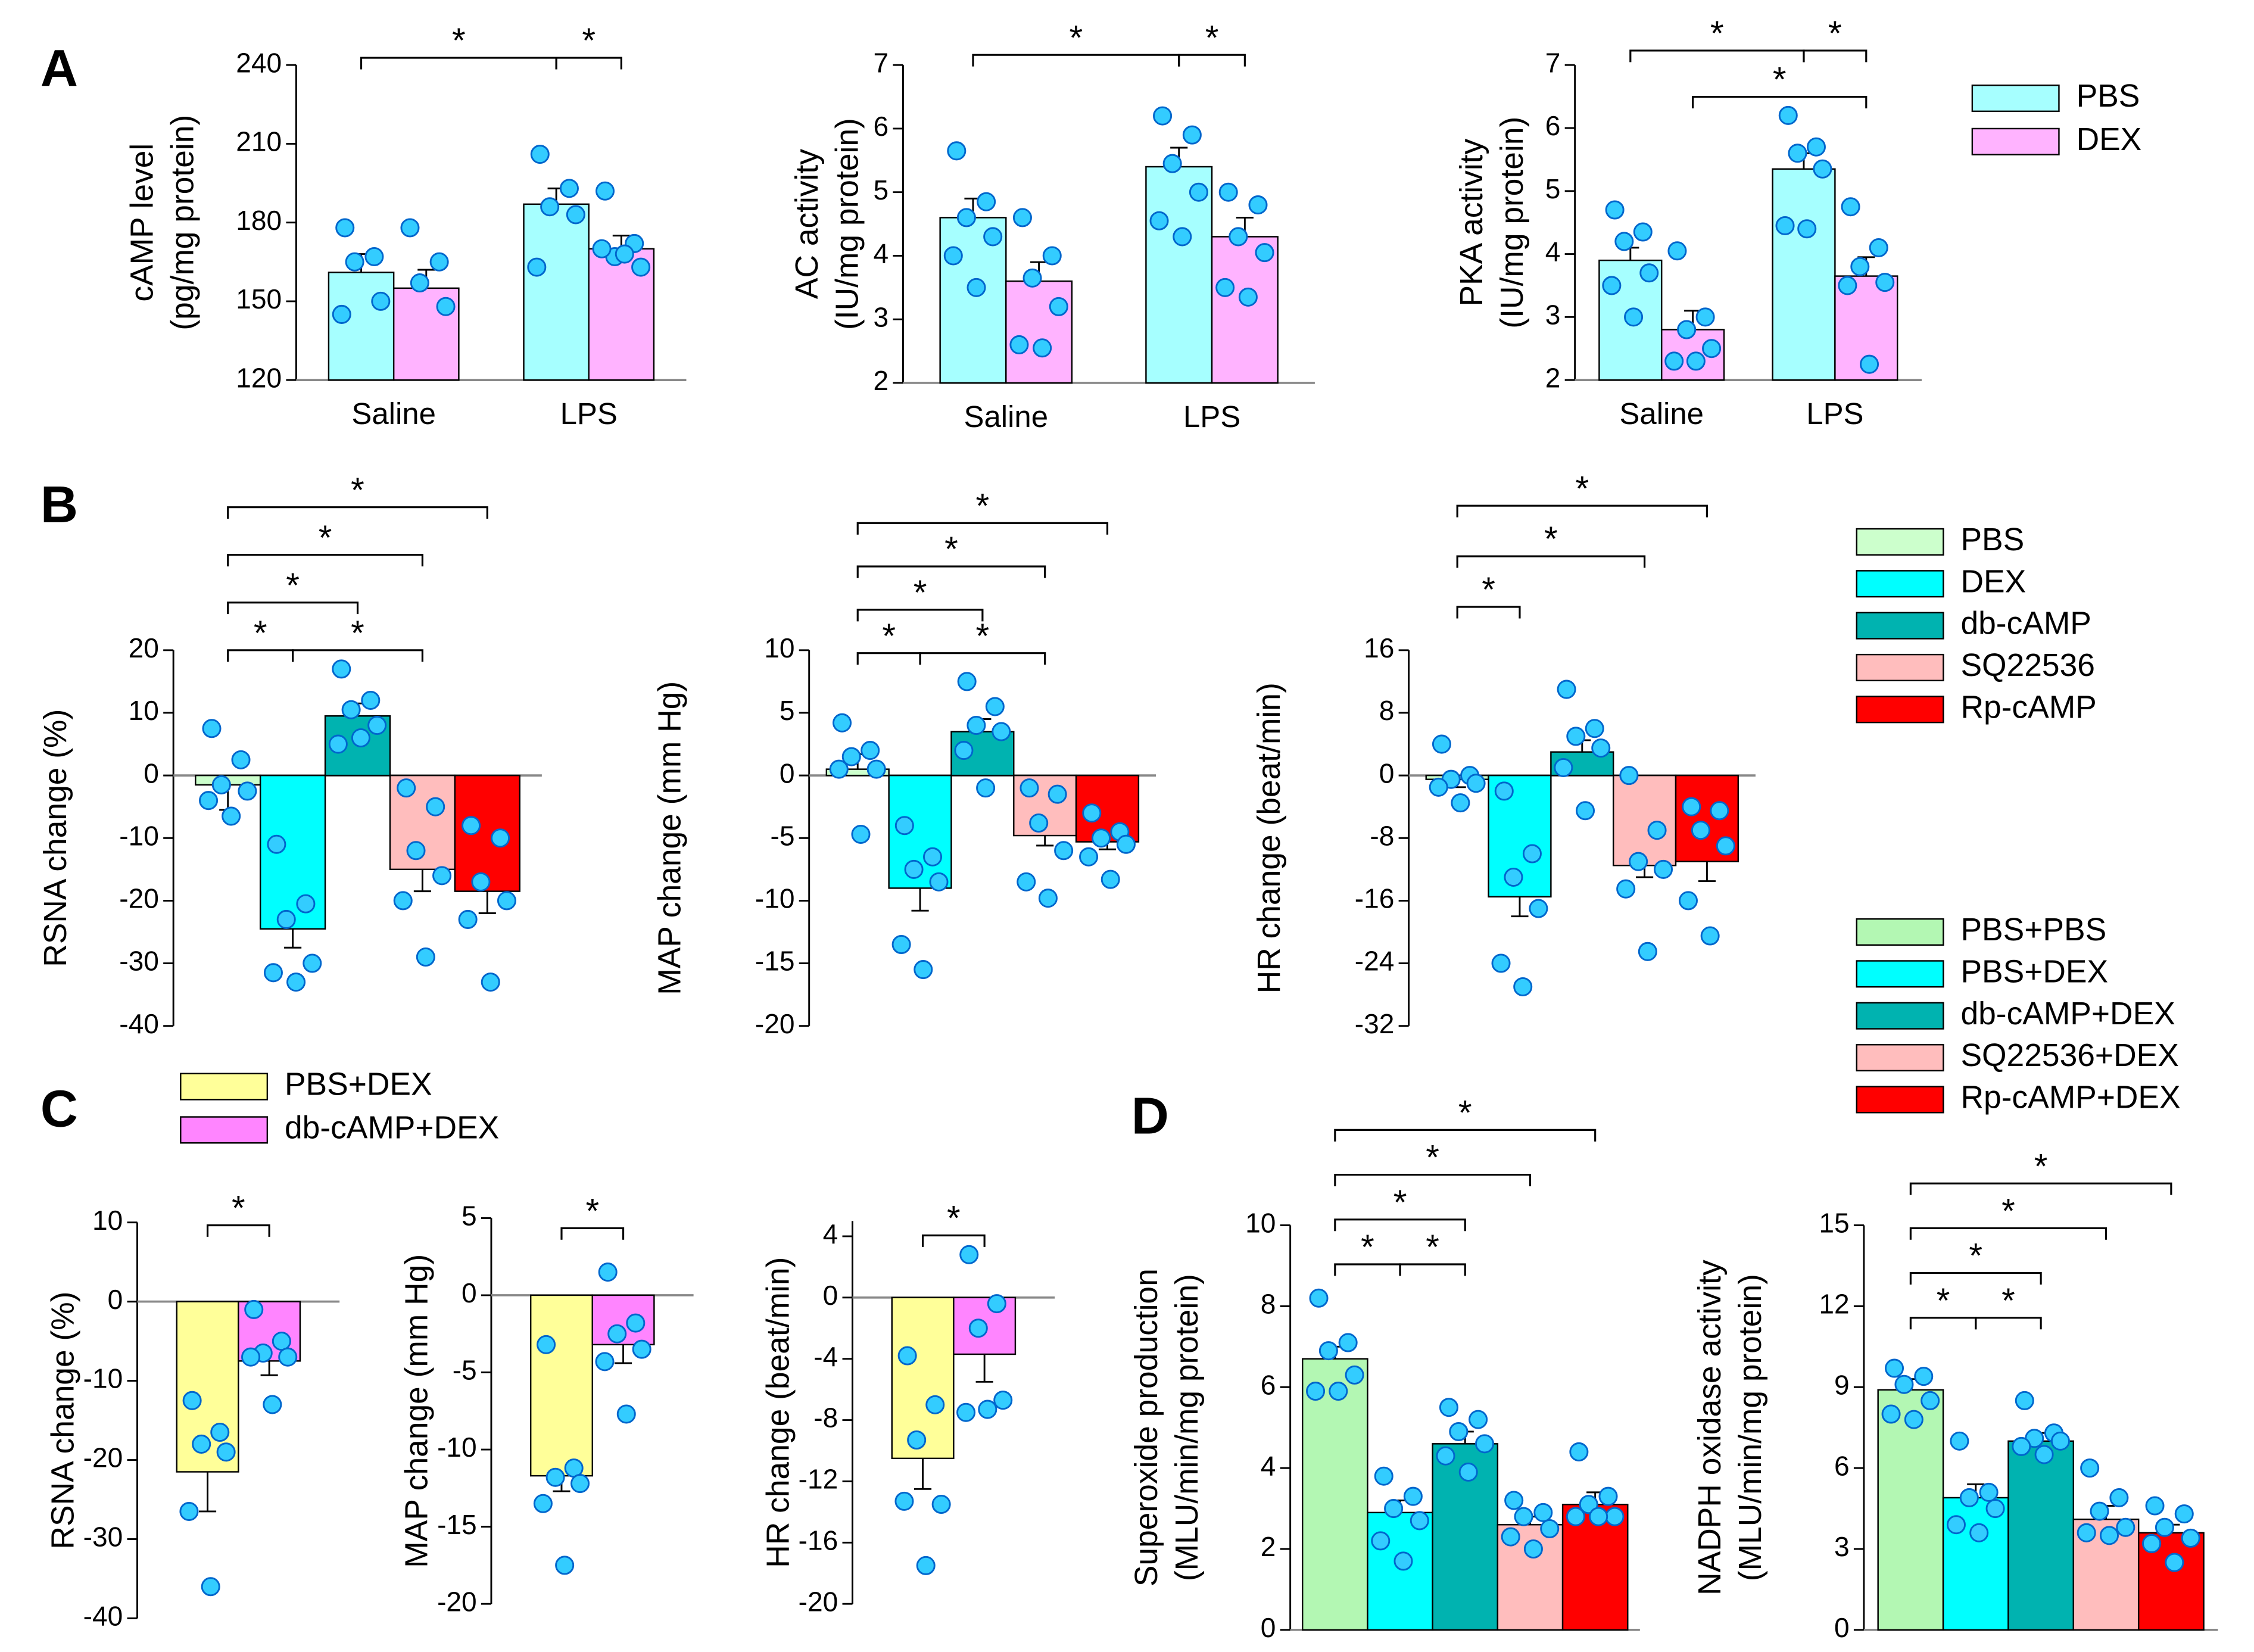 This screenshot has height=1652, width=2254. What do you see at coordinates (787, 710) in the screenshot?
I see `y-tick-label: 5` at bounding box center [787, 710].